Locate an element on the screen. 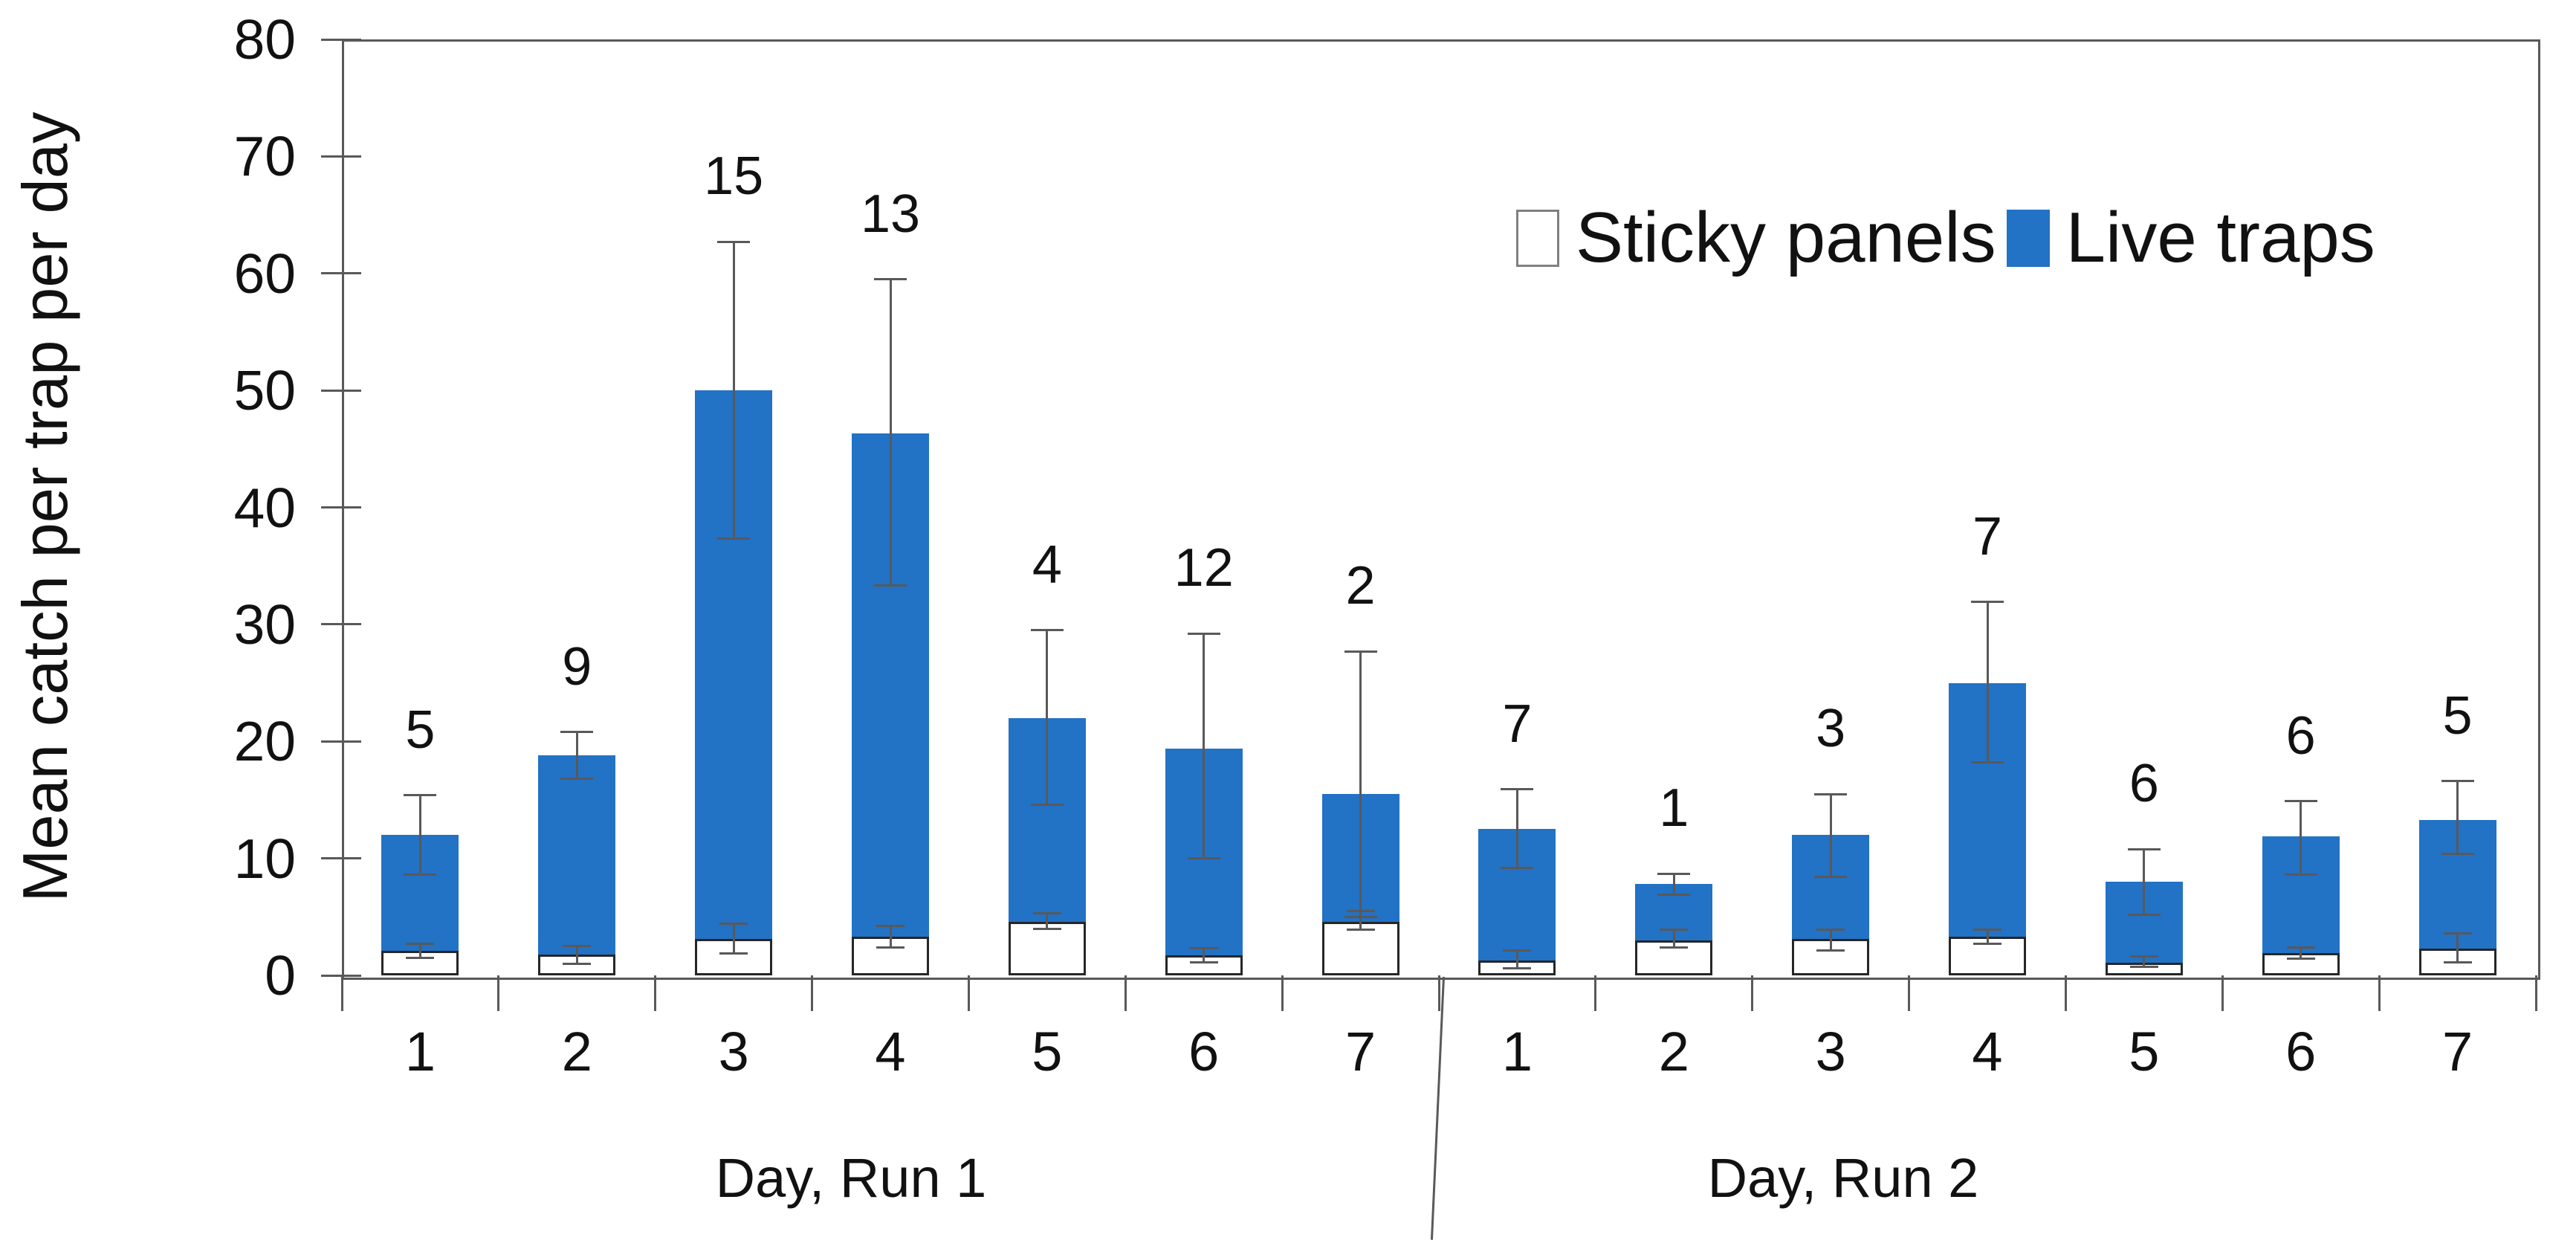 The image size is (2576, 1243). y-tick-label: 50 is located at coordinates (264, 391).